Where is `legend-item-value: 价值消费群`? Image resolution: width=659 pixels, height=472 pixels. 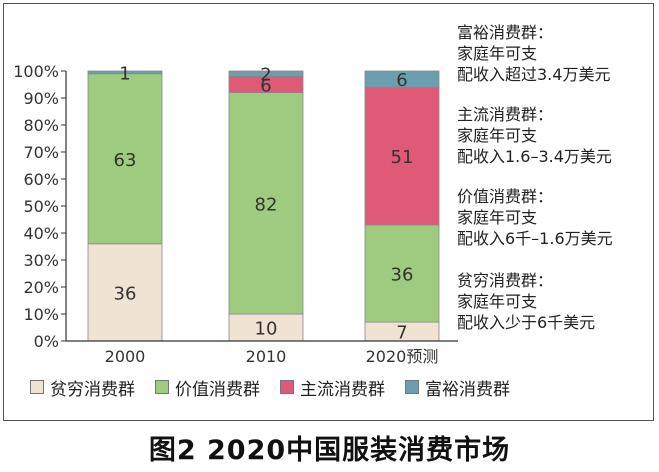 legend-item-value: 价值消费群 is located at coordinates (207, 387).